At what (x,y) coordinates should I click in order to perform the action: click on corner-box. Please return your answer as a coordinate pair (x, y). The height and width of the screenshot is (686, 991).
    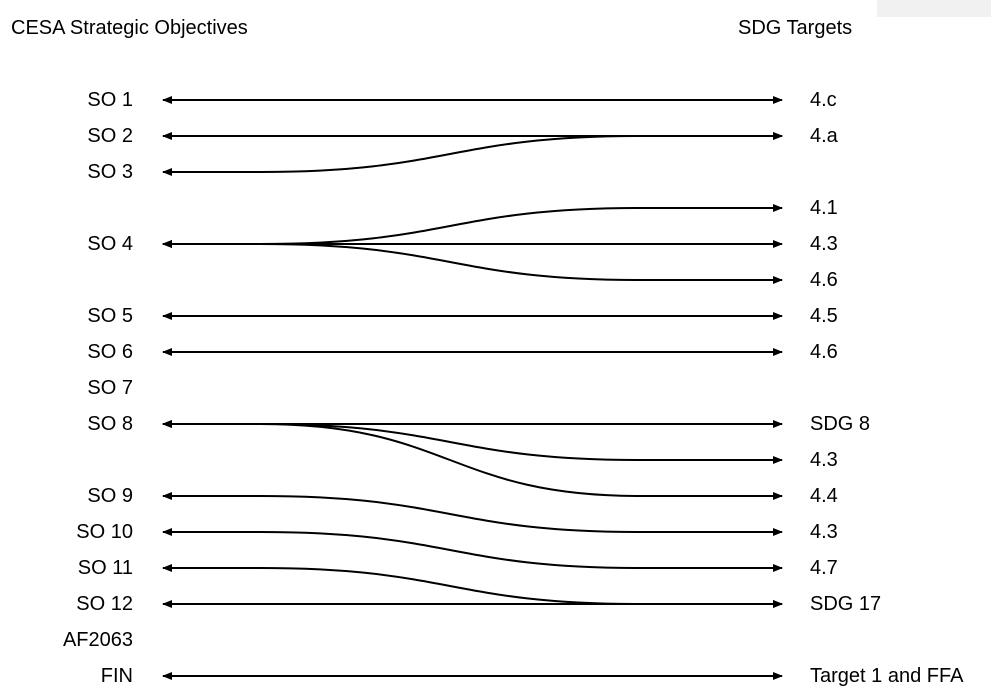
    Looking at the image, I should click on (934, 8).